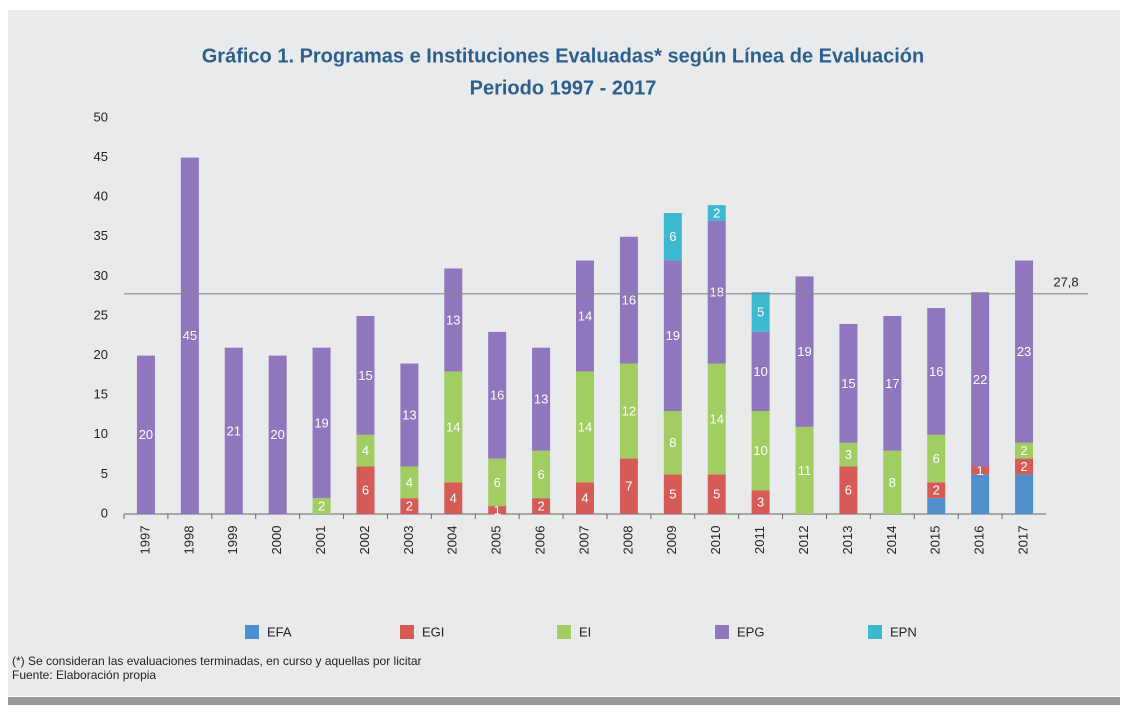  What do you see at coordinates (84, 675) in the screenshot?
I see `note: Fuente: Elaboración propia` at bounding box center [84, 675].